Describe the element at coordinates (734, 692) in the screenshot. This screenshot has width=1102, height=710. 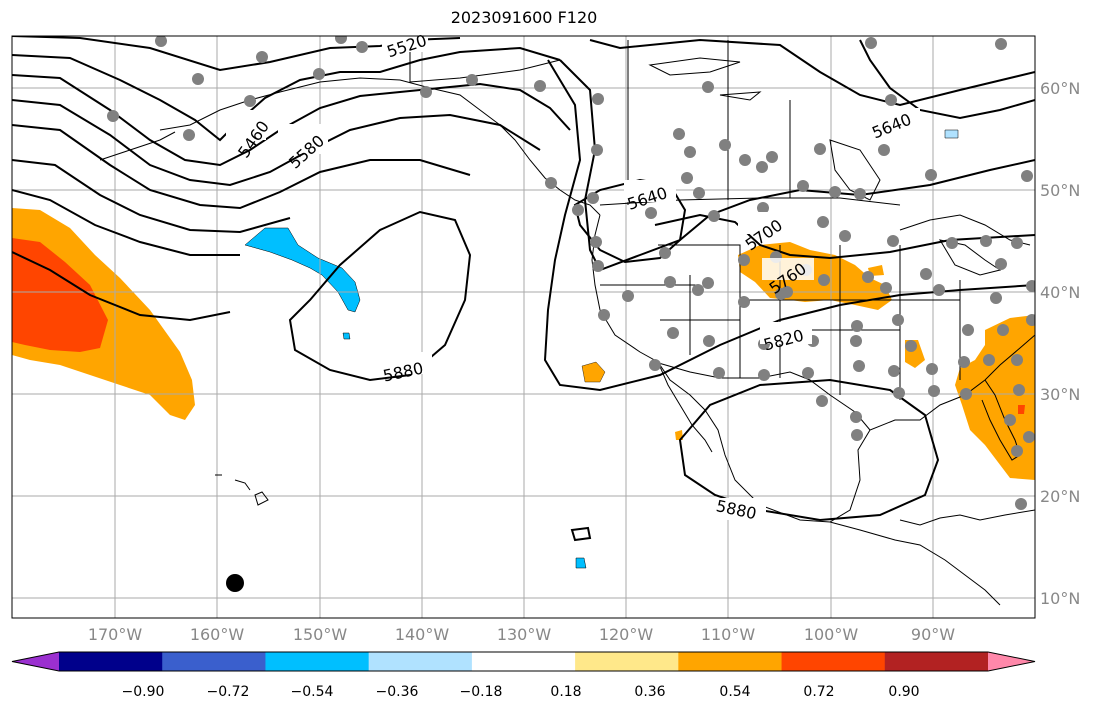
I see `colorbar-tick: 0.54` at that location.